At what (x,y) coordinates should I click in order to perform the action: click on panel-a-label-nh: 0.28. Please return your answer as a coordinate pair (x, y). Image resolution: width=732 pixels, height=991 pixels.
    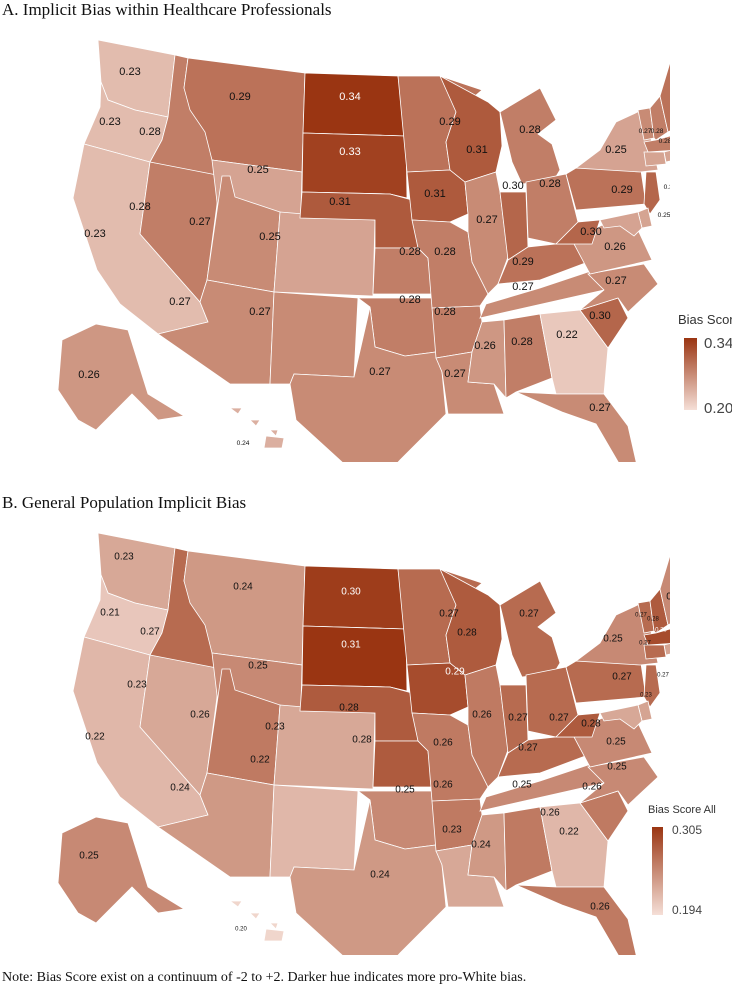
    Looking at the image, I should click on (657, 131).